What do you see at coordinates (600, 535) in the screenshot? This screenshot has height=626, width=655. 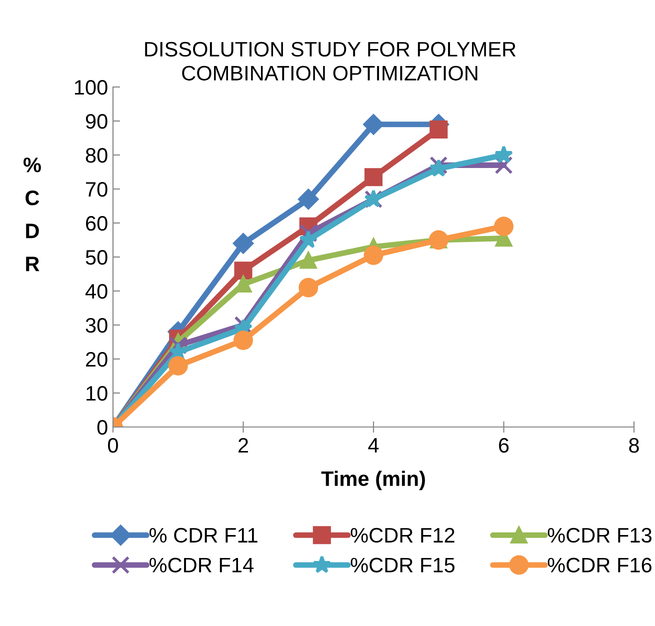 I see `legend-label: %CDR F13` at bounding box center [600, 535].